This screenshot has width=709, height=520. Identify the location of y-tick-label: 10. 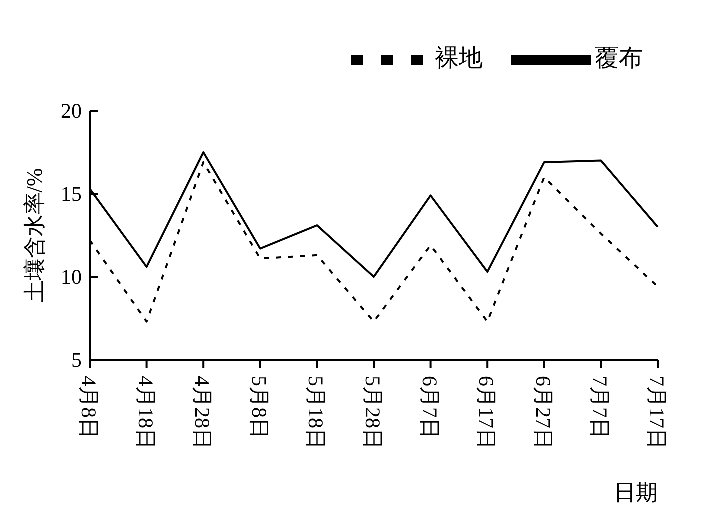
(71, 277).